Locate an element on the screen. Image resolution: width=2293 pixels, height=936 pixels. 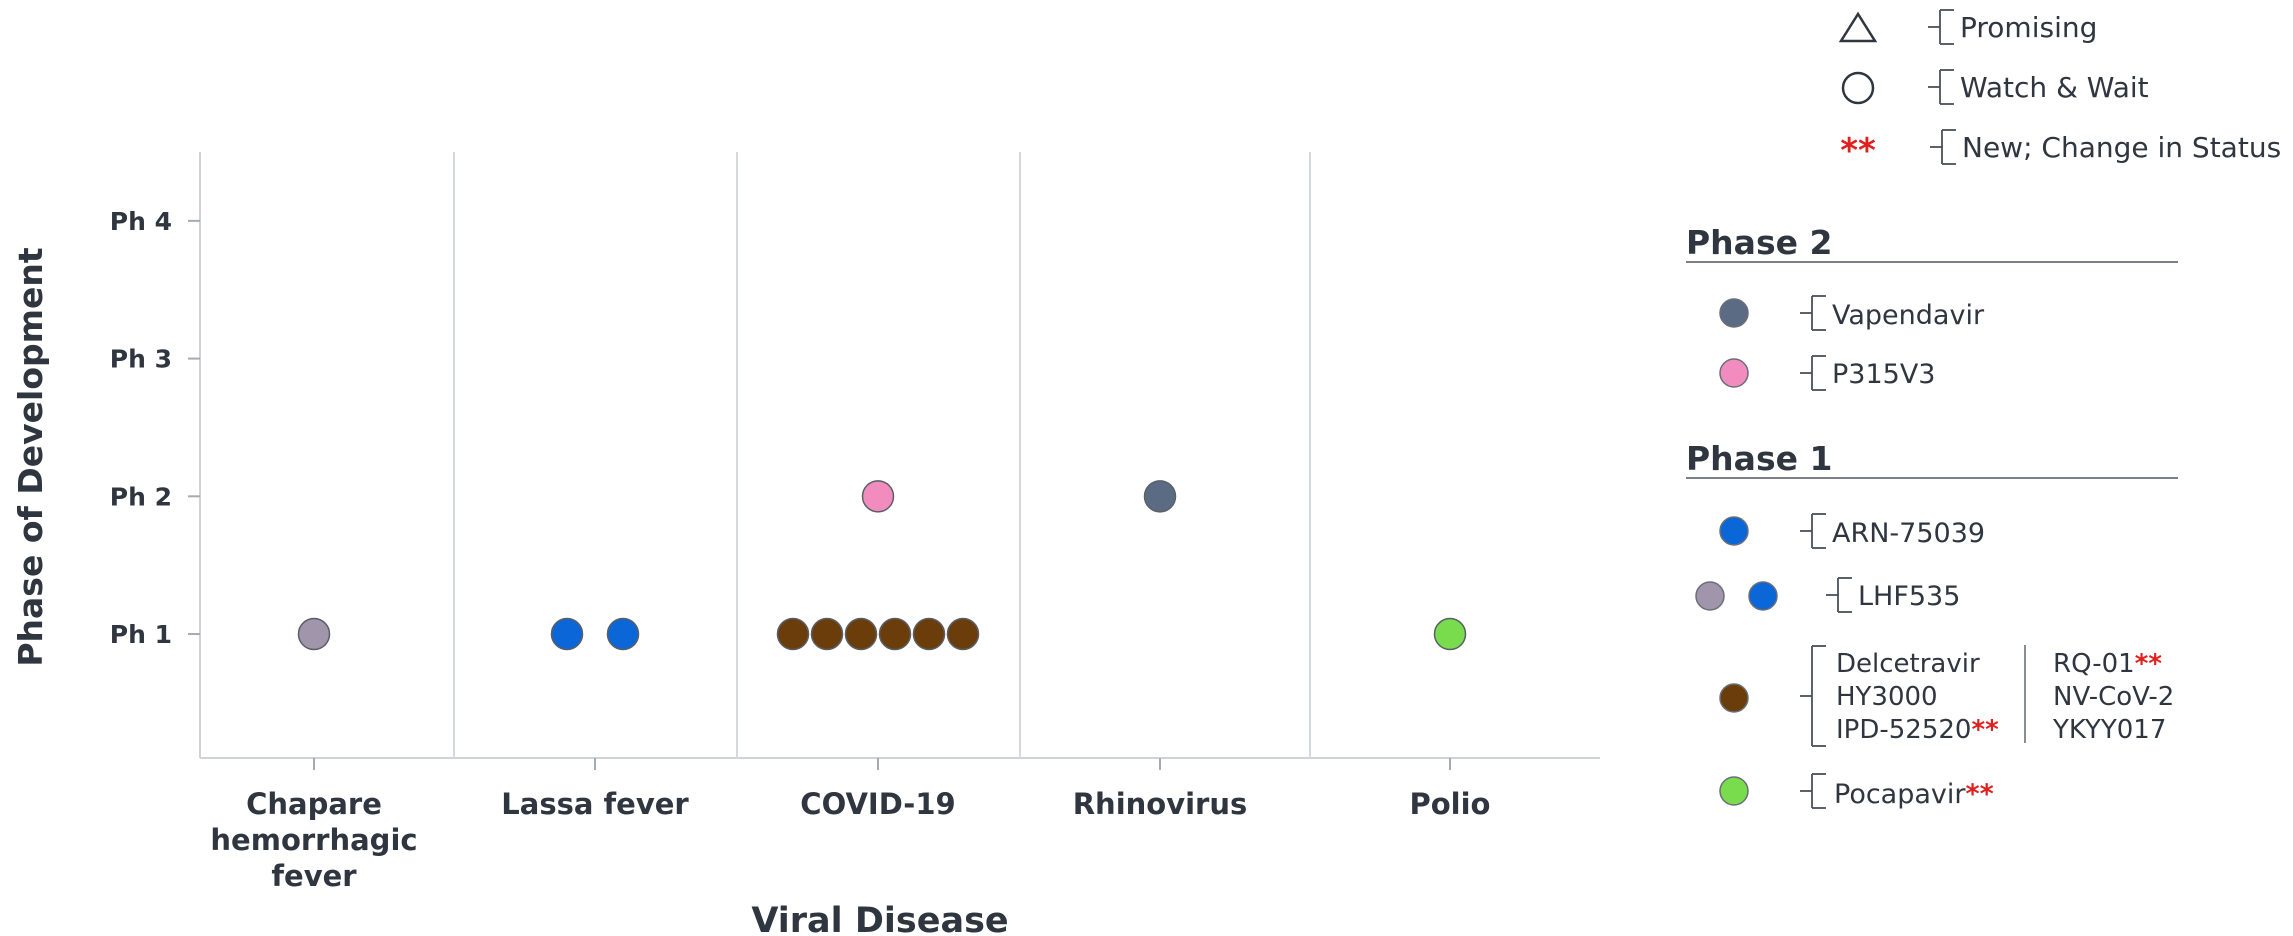
triangle-icon is located at coordinates (1858, 27).